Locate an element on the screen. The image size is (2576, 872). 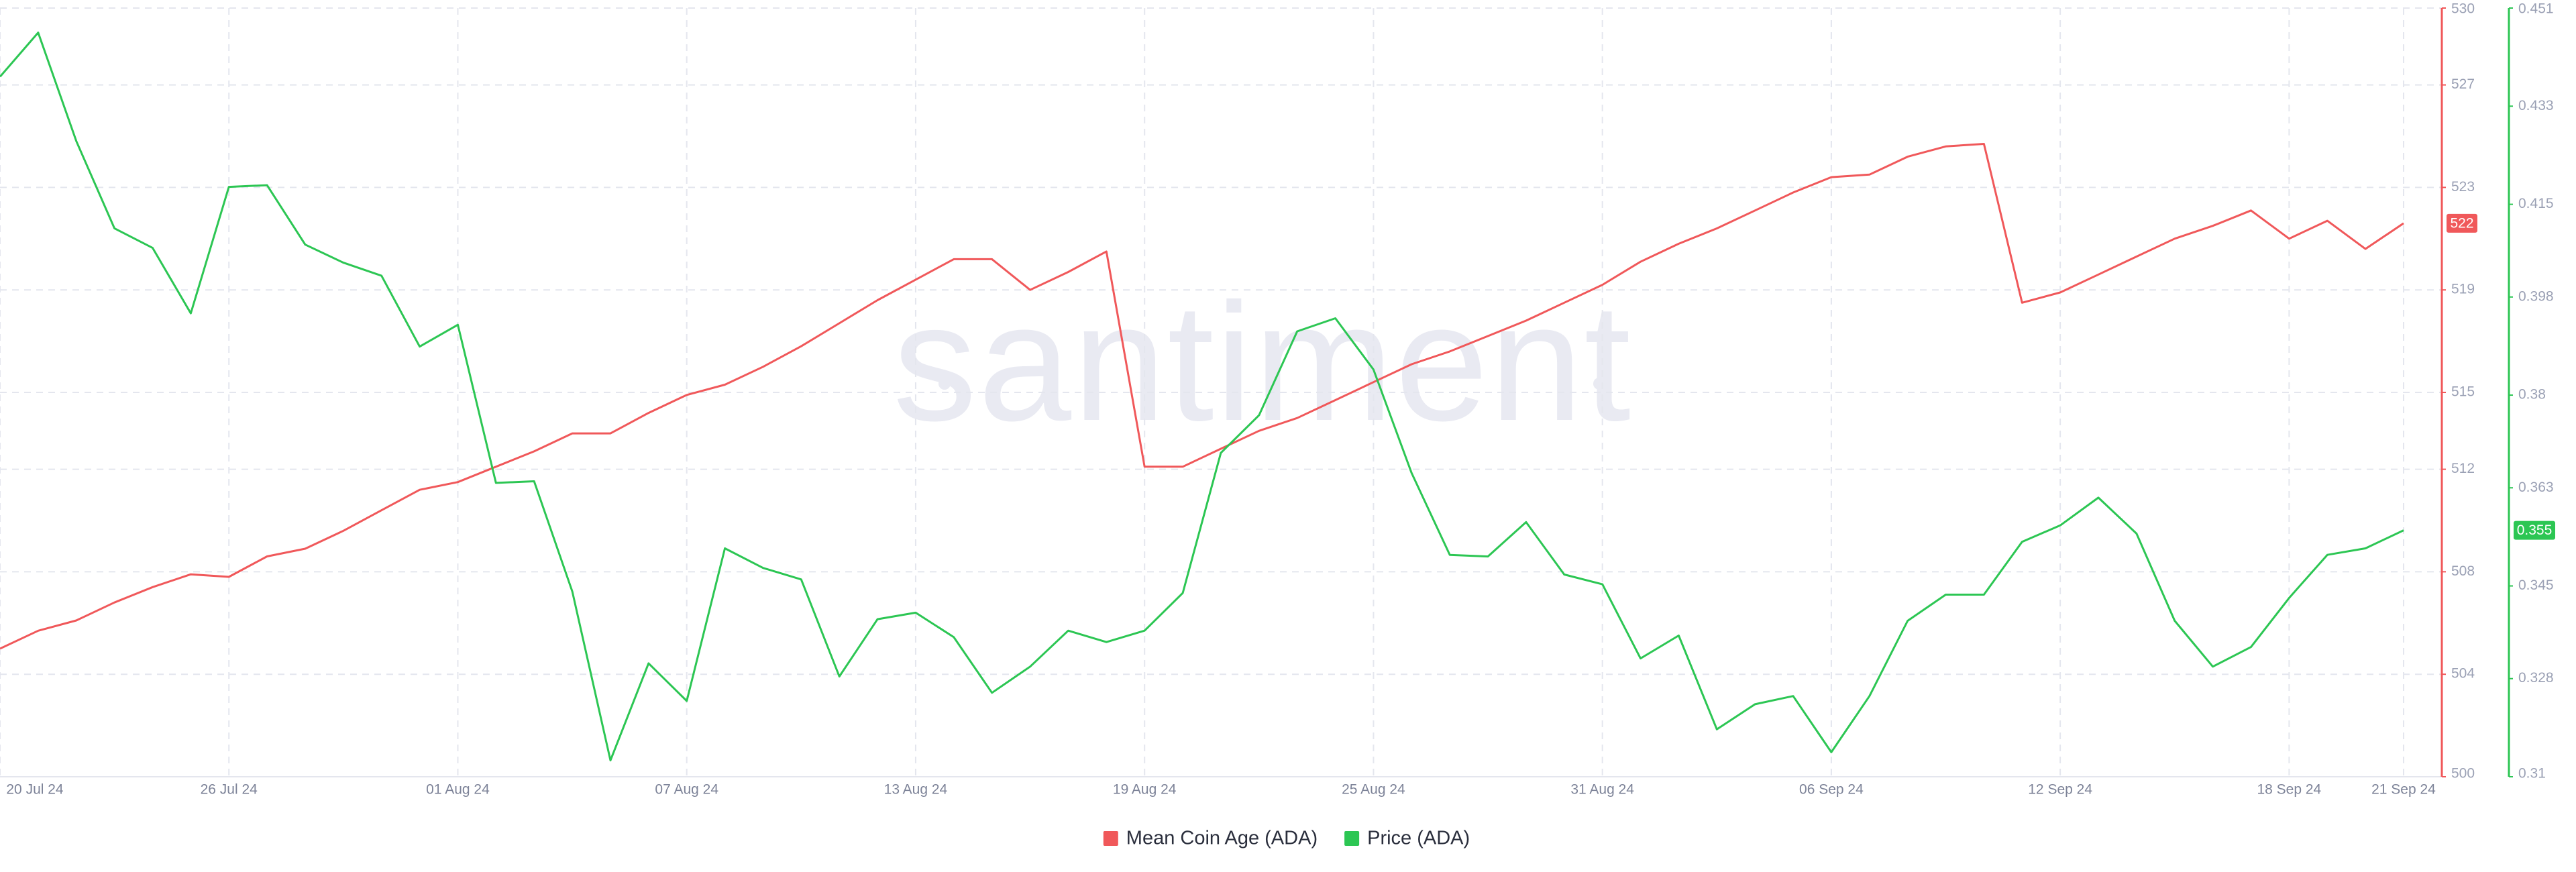
y-tick-label: 515 is located at coordinates (2463, 392).